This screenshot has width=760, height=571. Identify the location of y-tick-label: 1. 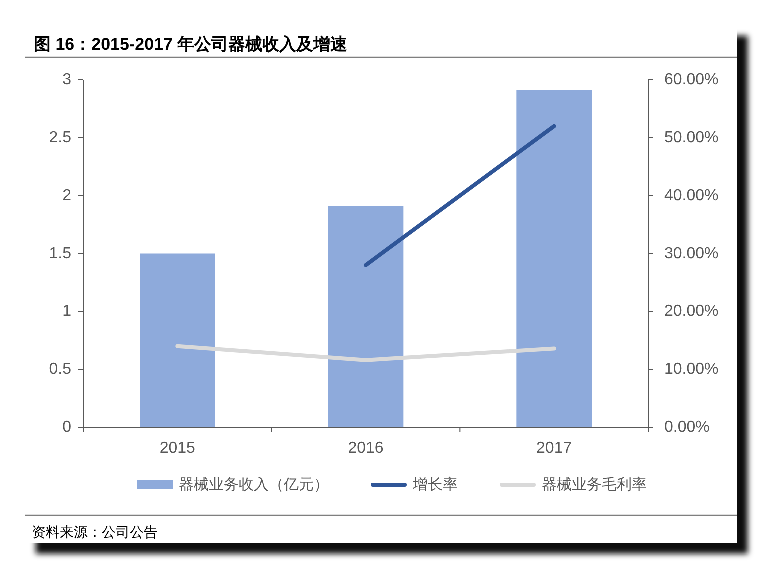
(67, 311).